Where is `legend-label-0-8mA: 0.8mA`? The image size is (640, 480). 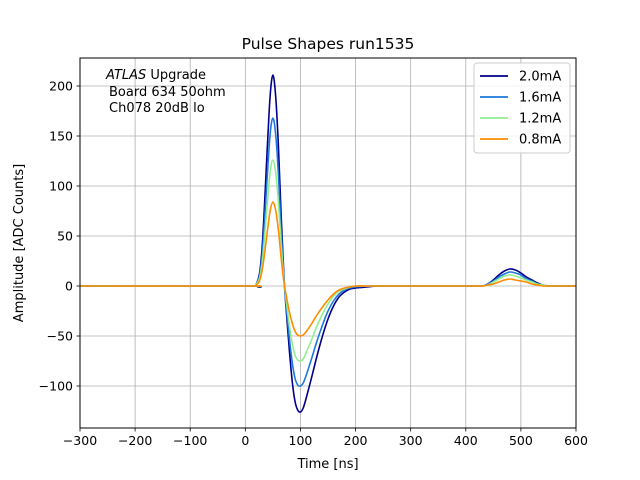
legend-label-0-8mA: 0.8mA is located at coordinates (540, 140).